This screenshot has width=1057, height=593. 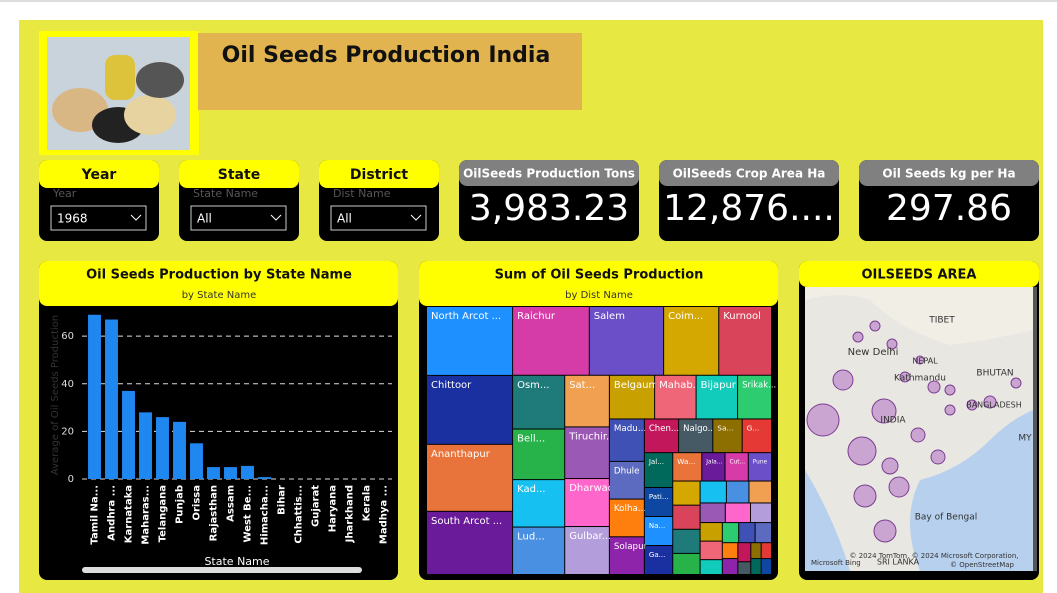 What do you see at coordinates (994, 405) in the screenshot?
I see `map-place-label: BANGLADESH` at bounding box center [994, 405].